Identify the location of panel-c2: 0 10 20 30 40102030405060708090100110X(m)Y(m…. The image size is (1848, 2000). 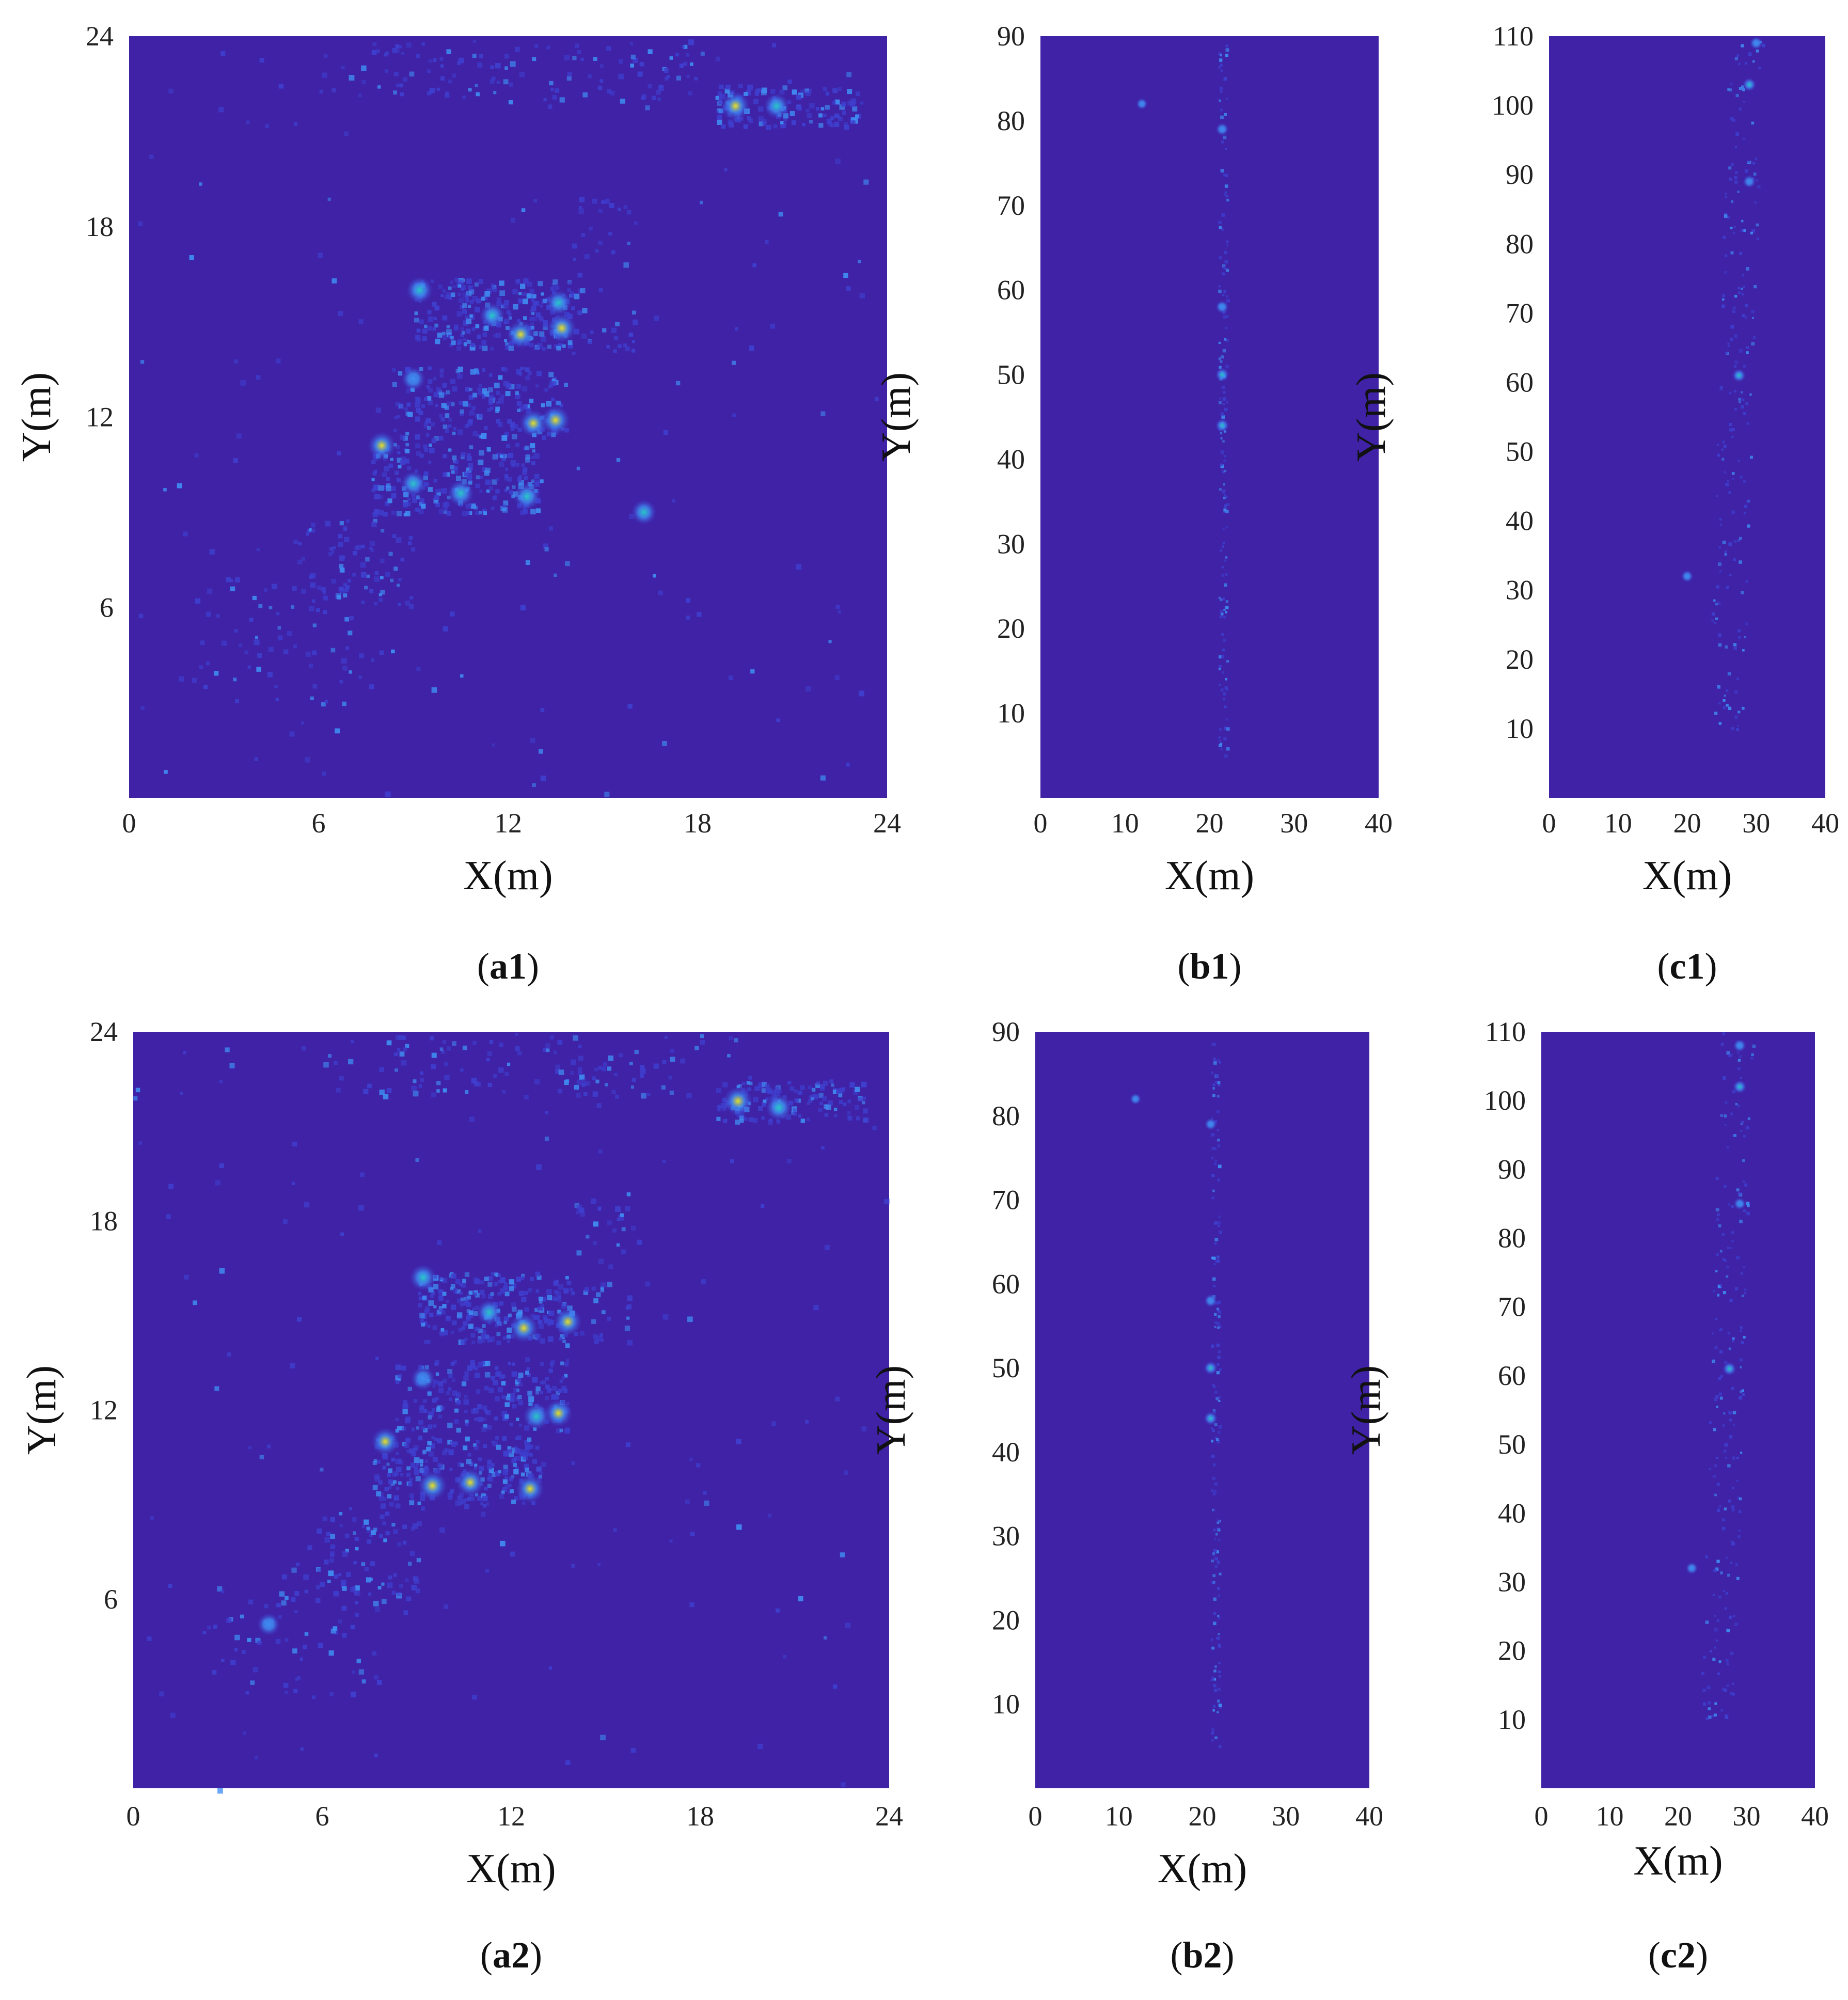
(1586, 1496).